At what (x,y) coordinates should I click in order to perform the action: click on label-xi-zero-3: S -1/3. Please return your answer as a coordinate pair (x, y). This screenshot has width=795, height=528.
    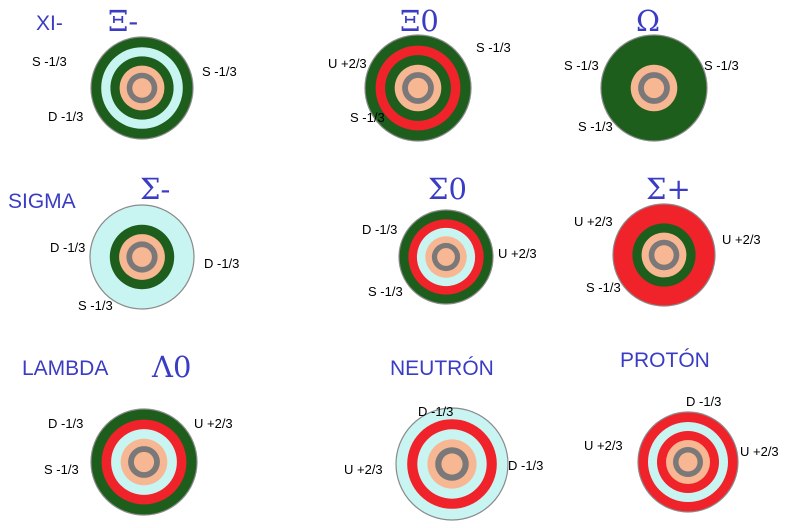
    Looking at the image, I should click on (367, 117).